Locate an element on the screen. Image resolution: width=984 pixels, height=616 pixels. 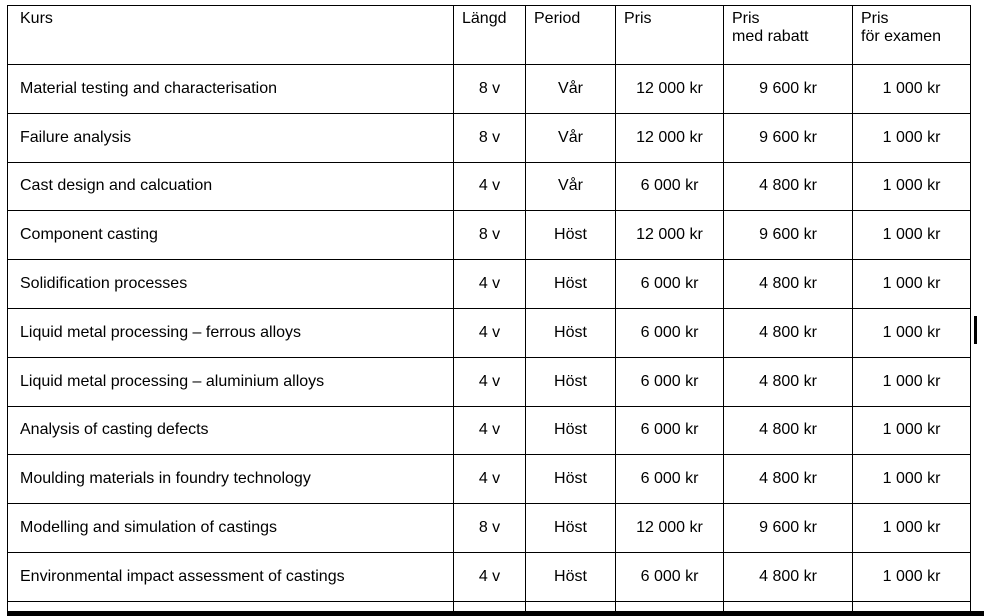
cell-kurs: Failure analysis is located at coordinates (230, 137).